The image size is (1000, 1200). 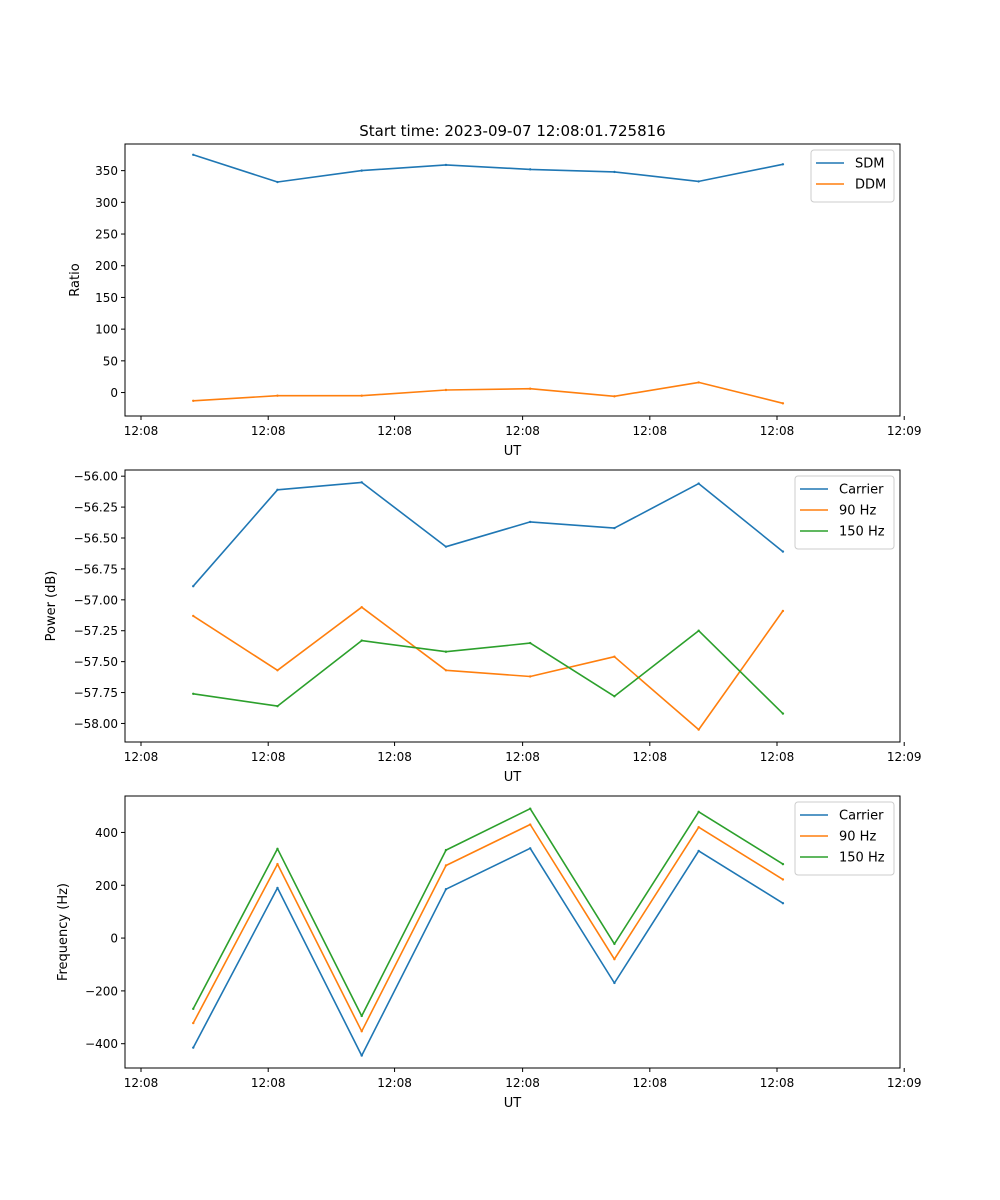 I want to click on legend-label: SDM, so click(x=869, y=164).